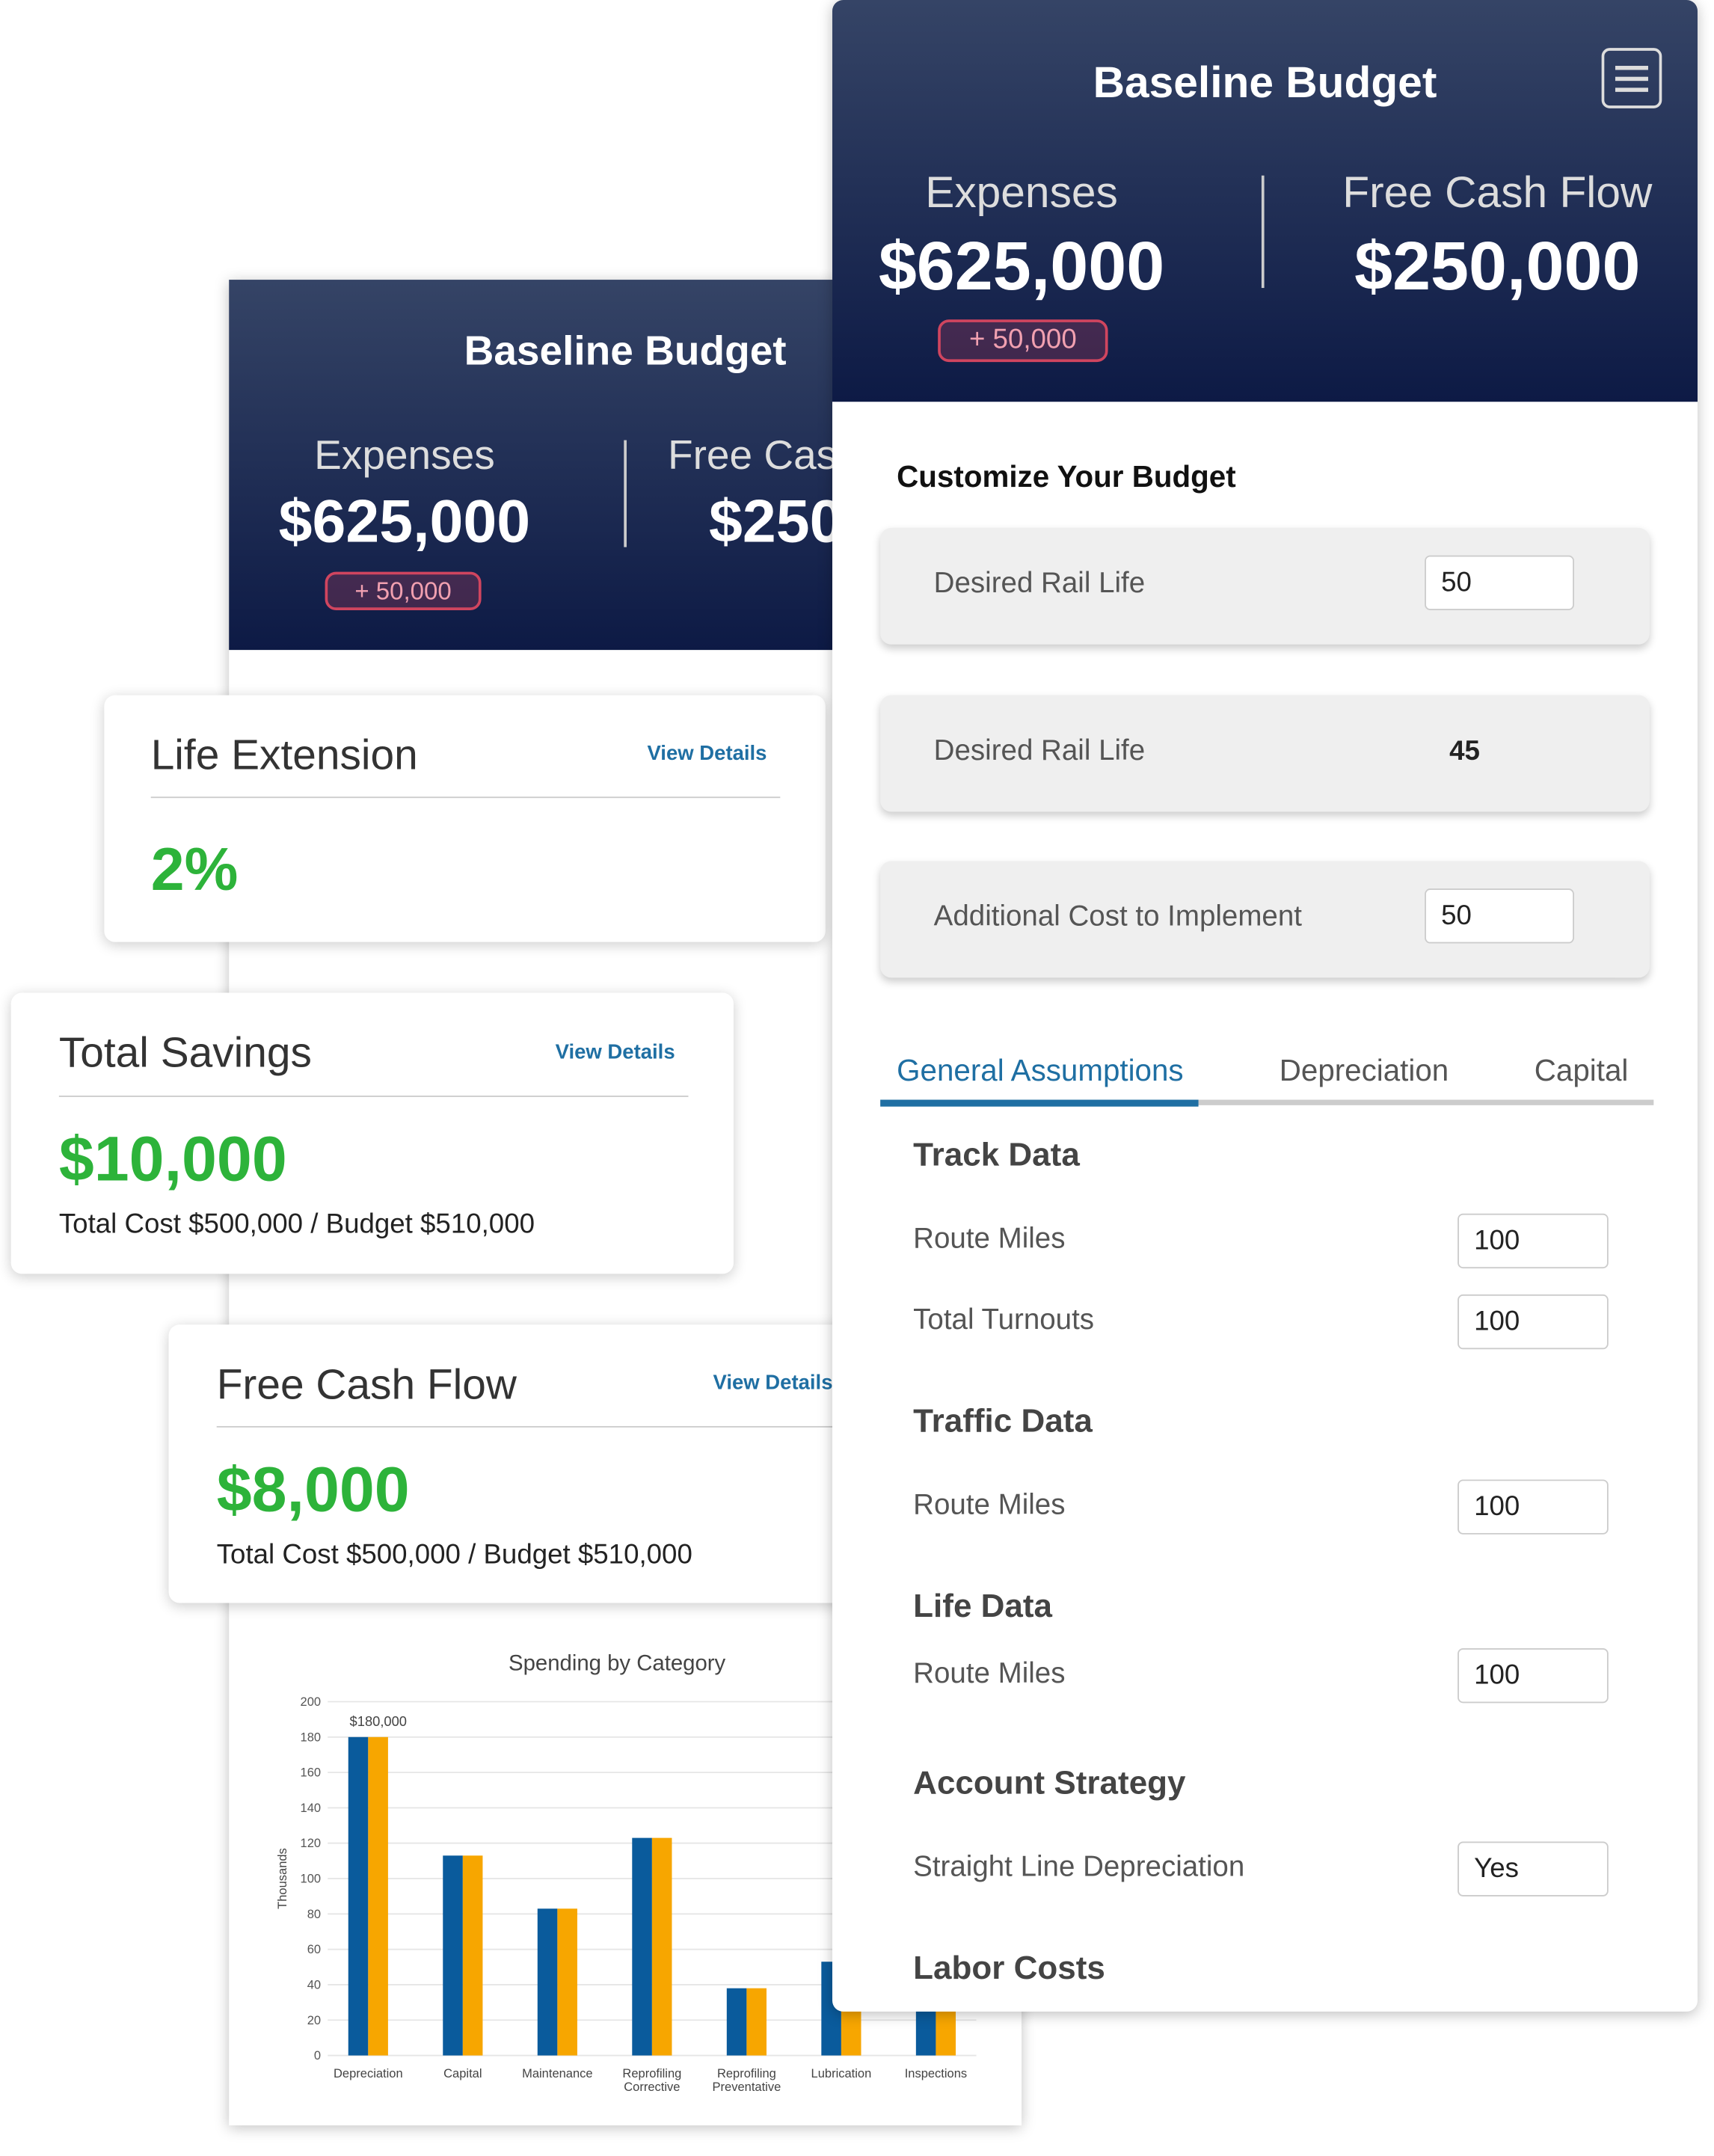 This screenshot has height=2156, width=1714. Describe the element at coordinates (462, 2073) in the screenshot. I see `x-tick-label: Capital` at that location.